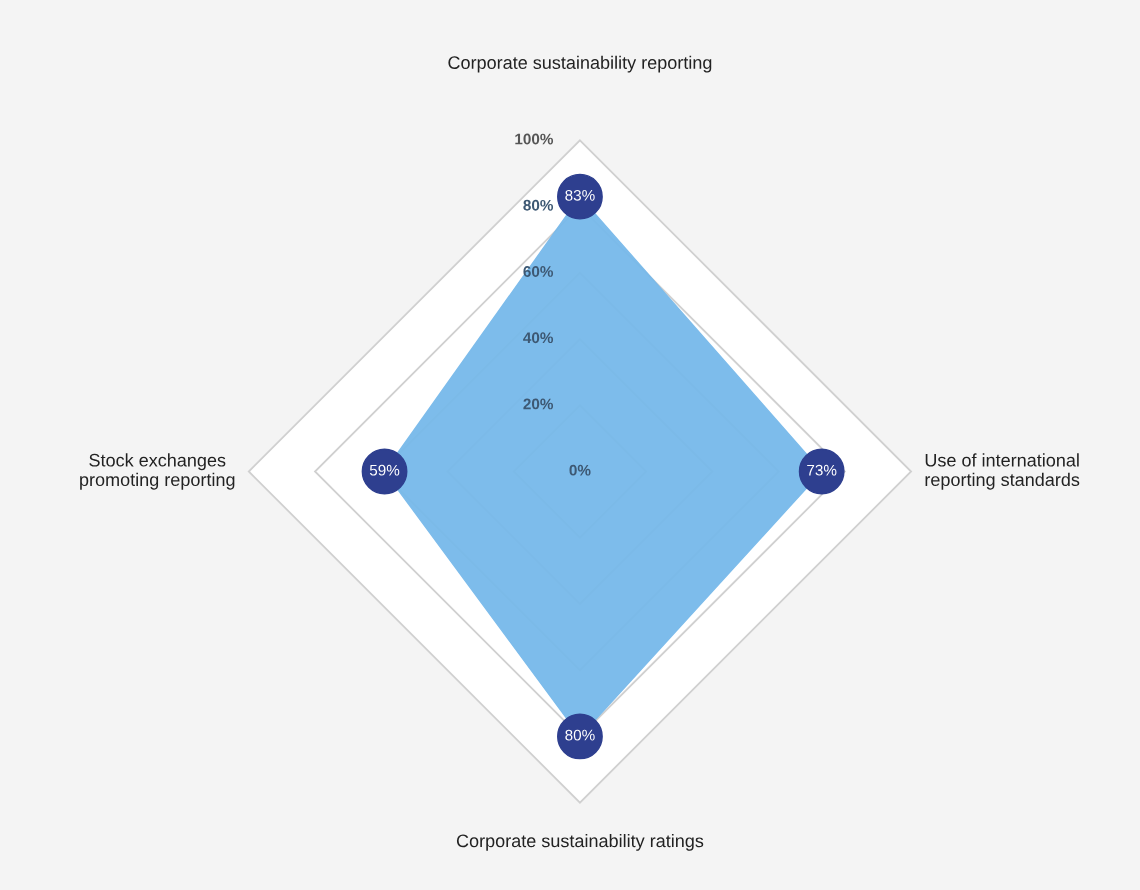 The width and height of the screenshot is (1140, 890). I want to click on y-tick-label: 20%, so click(538, 404).